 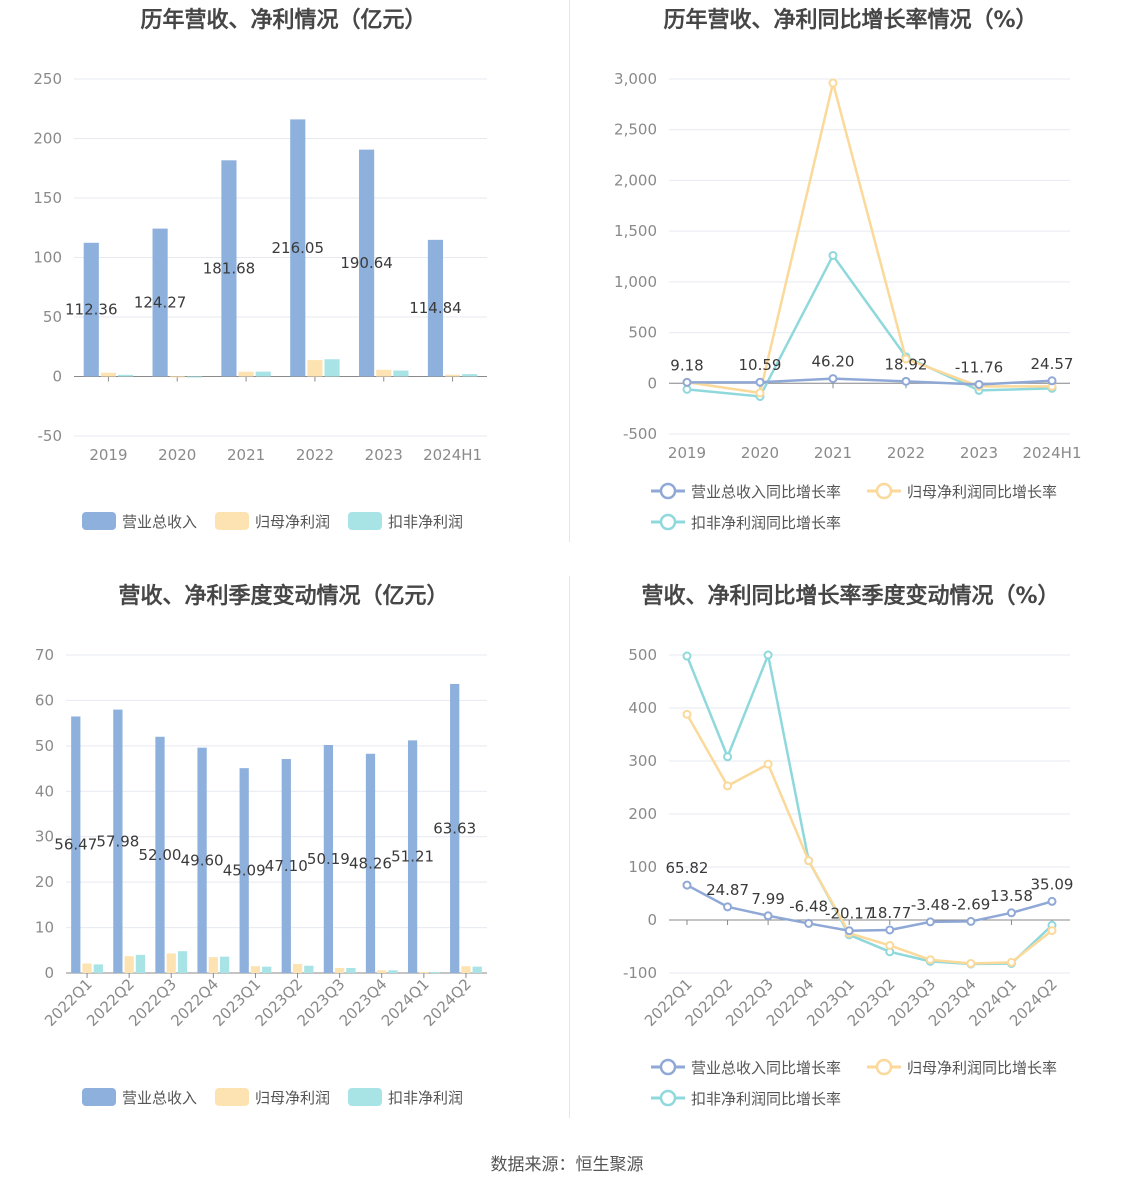 I want to click on data-label: 10.59, so click(x=760, y=365).